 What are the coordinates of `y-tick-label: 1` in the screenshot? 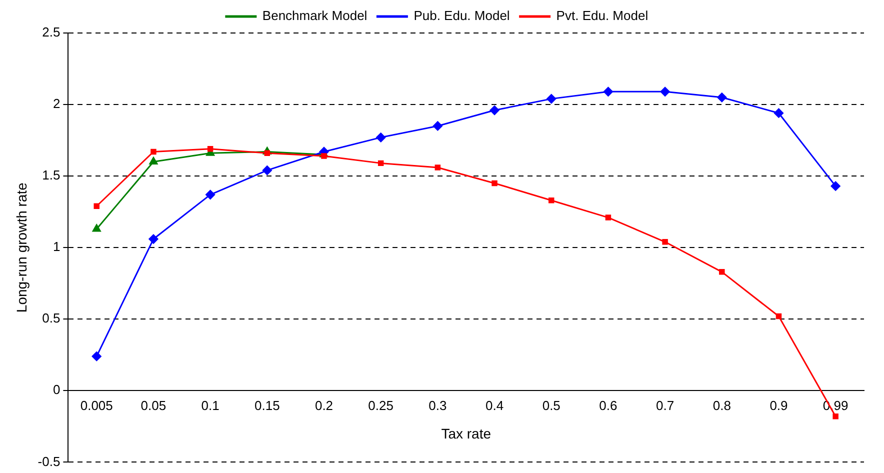 It's located at (56, 246).